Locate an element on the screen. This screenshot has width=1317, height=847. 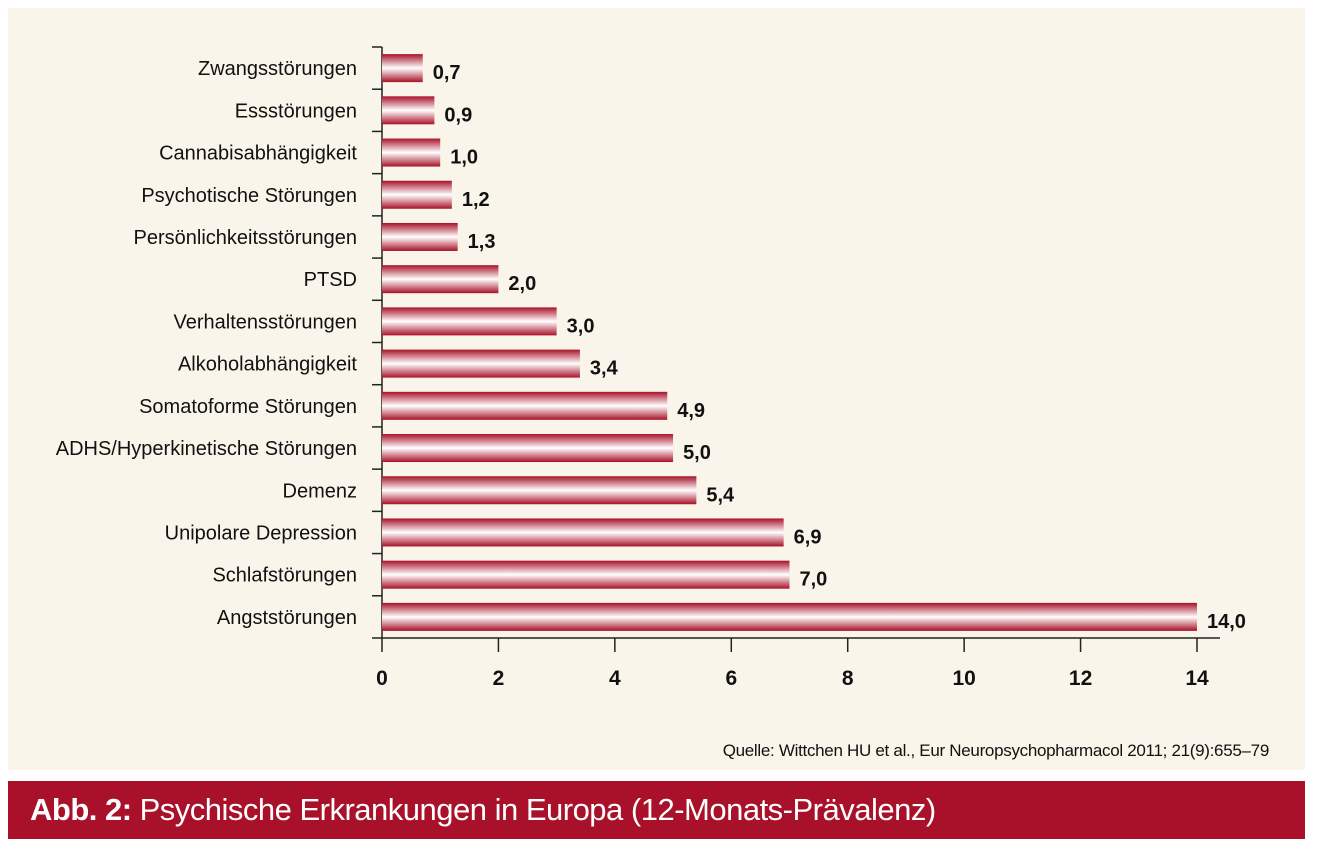
data-label: 1,3 is located at coordinates (482, 242).